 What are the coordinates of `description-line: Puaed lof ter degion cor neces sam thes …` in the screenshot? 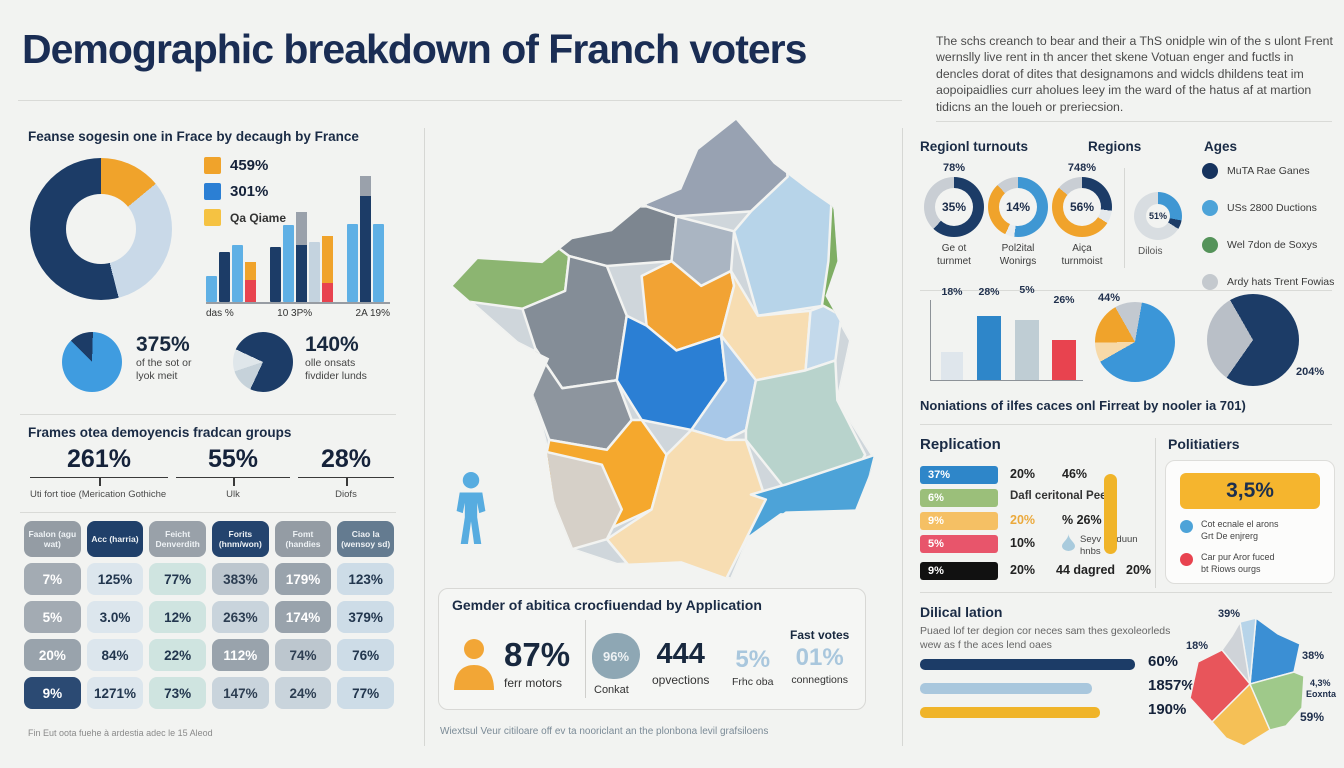 It's located at (1045, 631).